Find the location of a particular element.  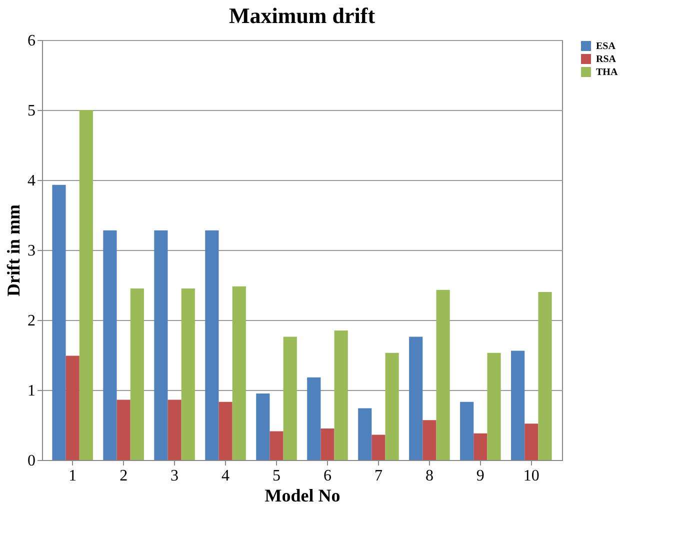

x-tick-label: 2 is located at coordinates (124, 476).